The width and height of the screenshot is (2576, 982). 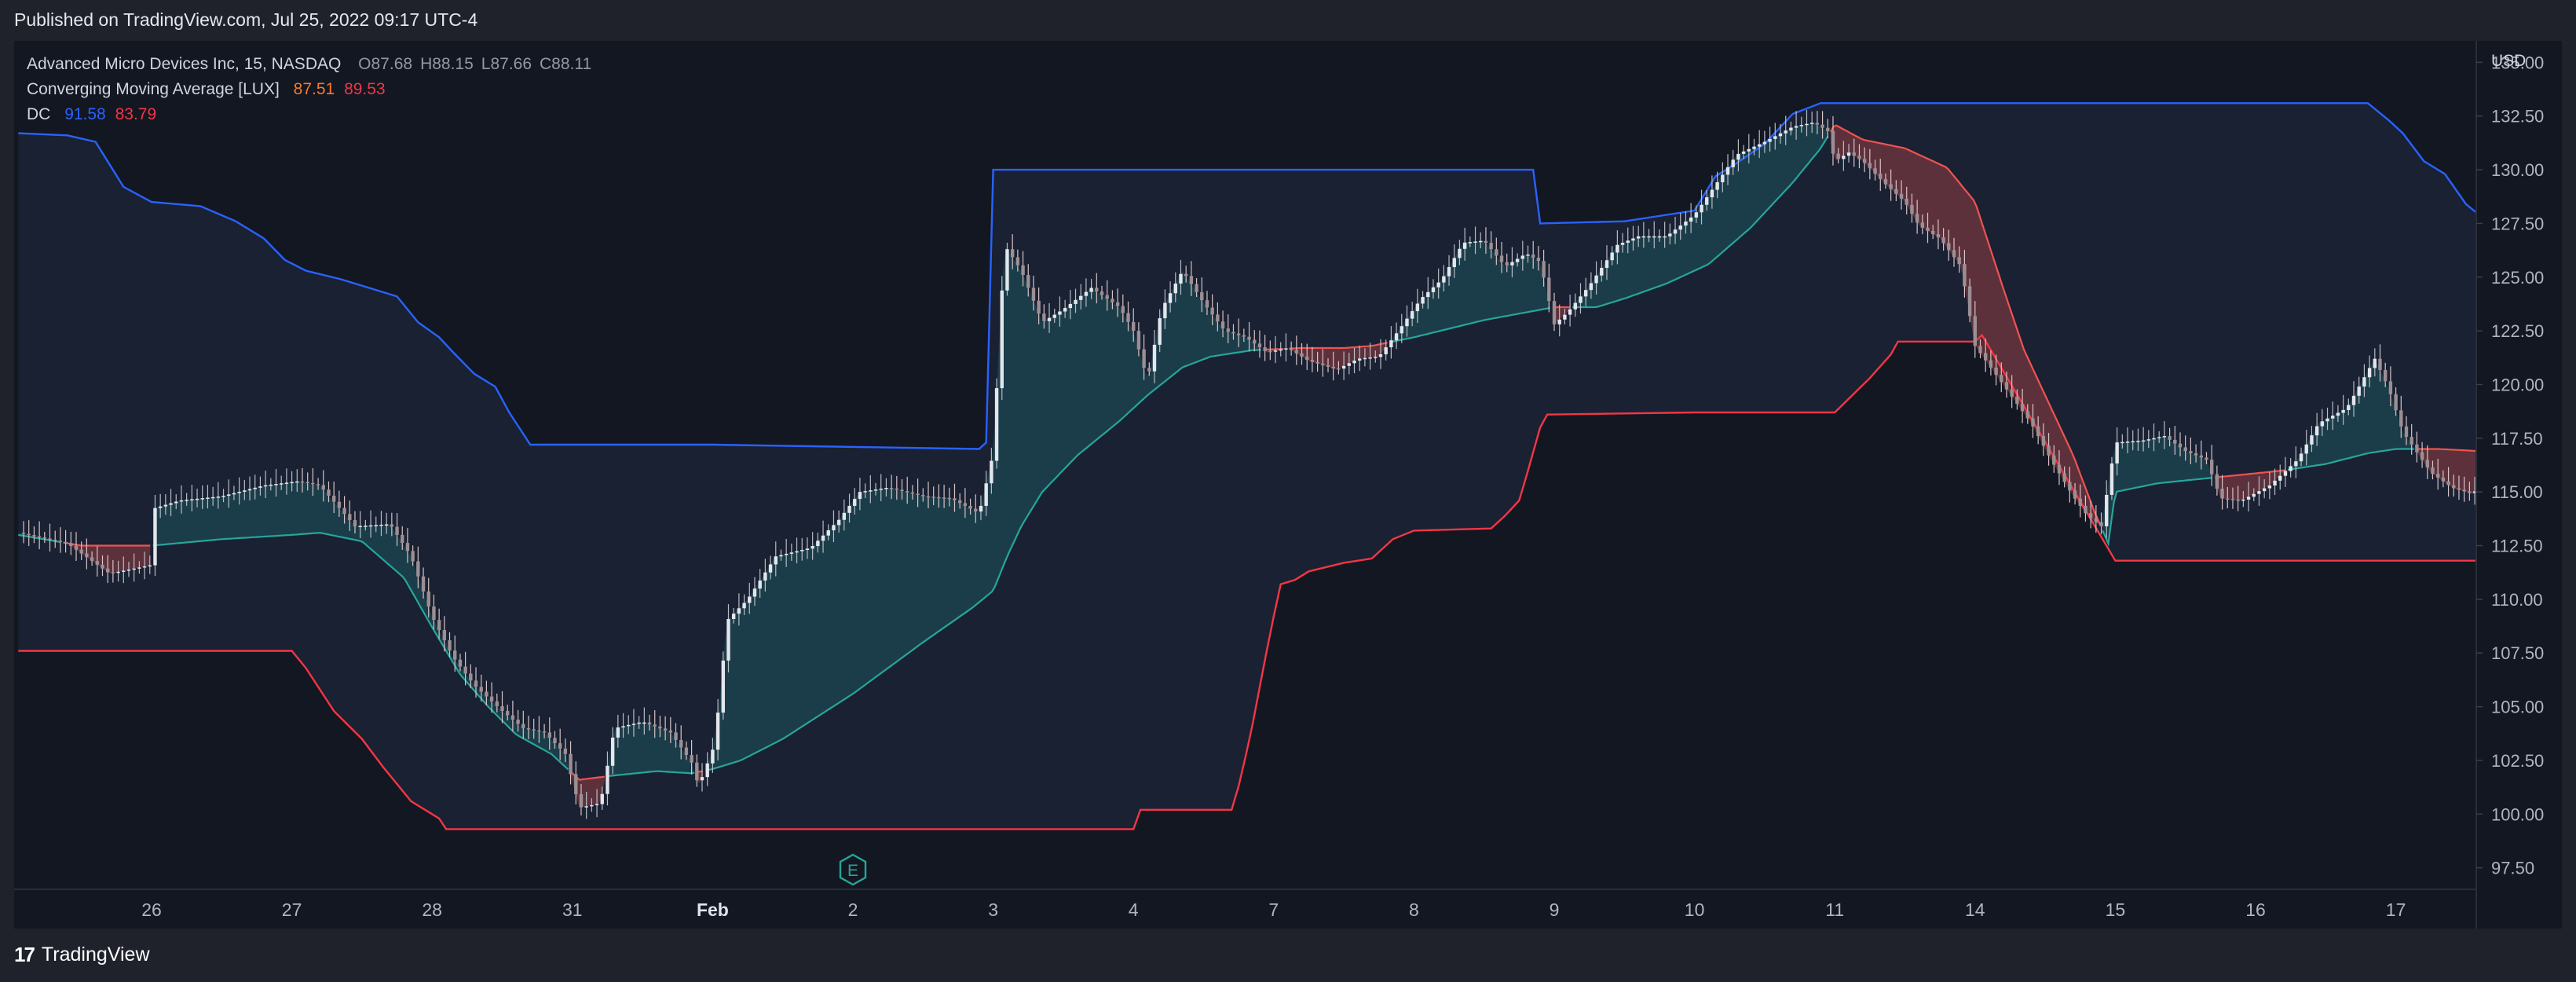 I want to click on x-tick-label-11: 10, so click(x=1695, y=910).